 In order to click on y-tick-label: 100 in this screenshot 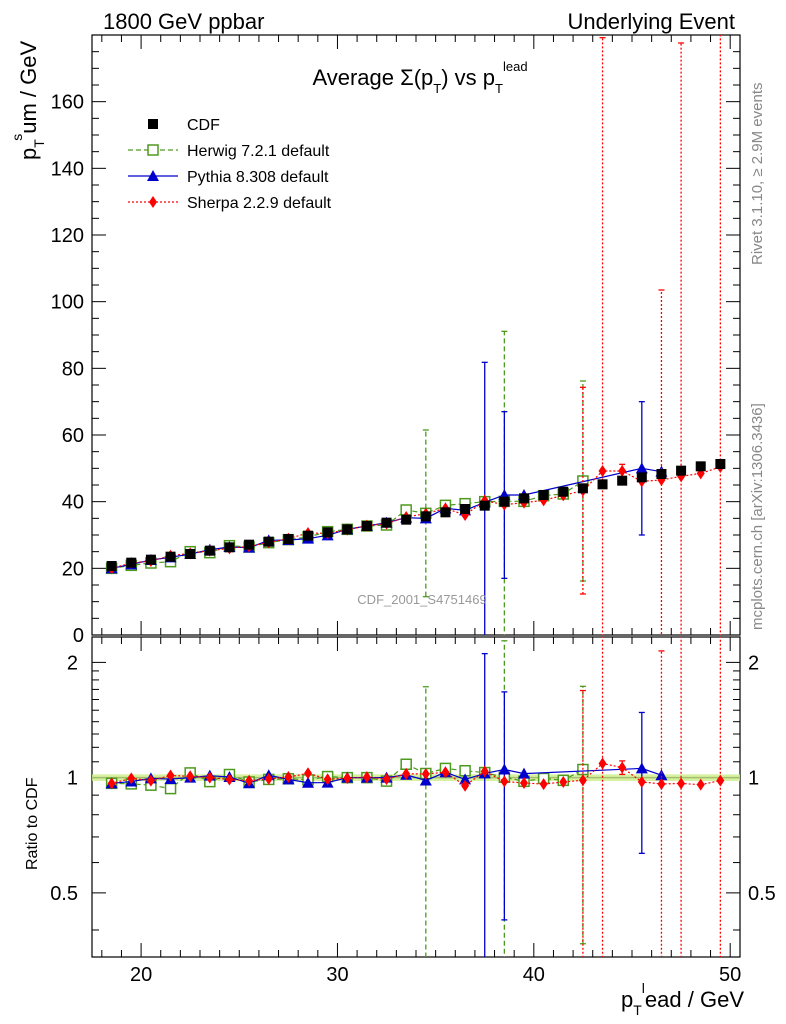, I will do `click(67, 303)`.